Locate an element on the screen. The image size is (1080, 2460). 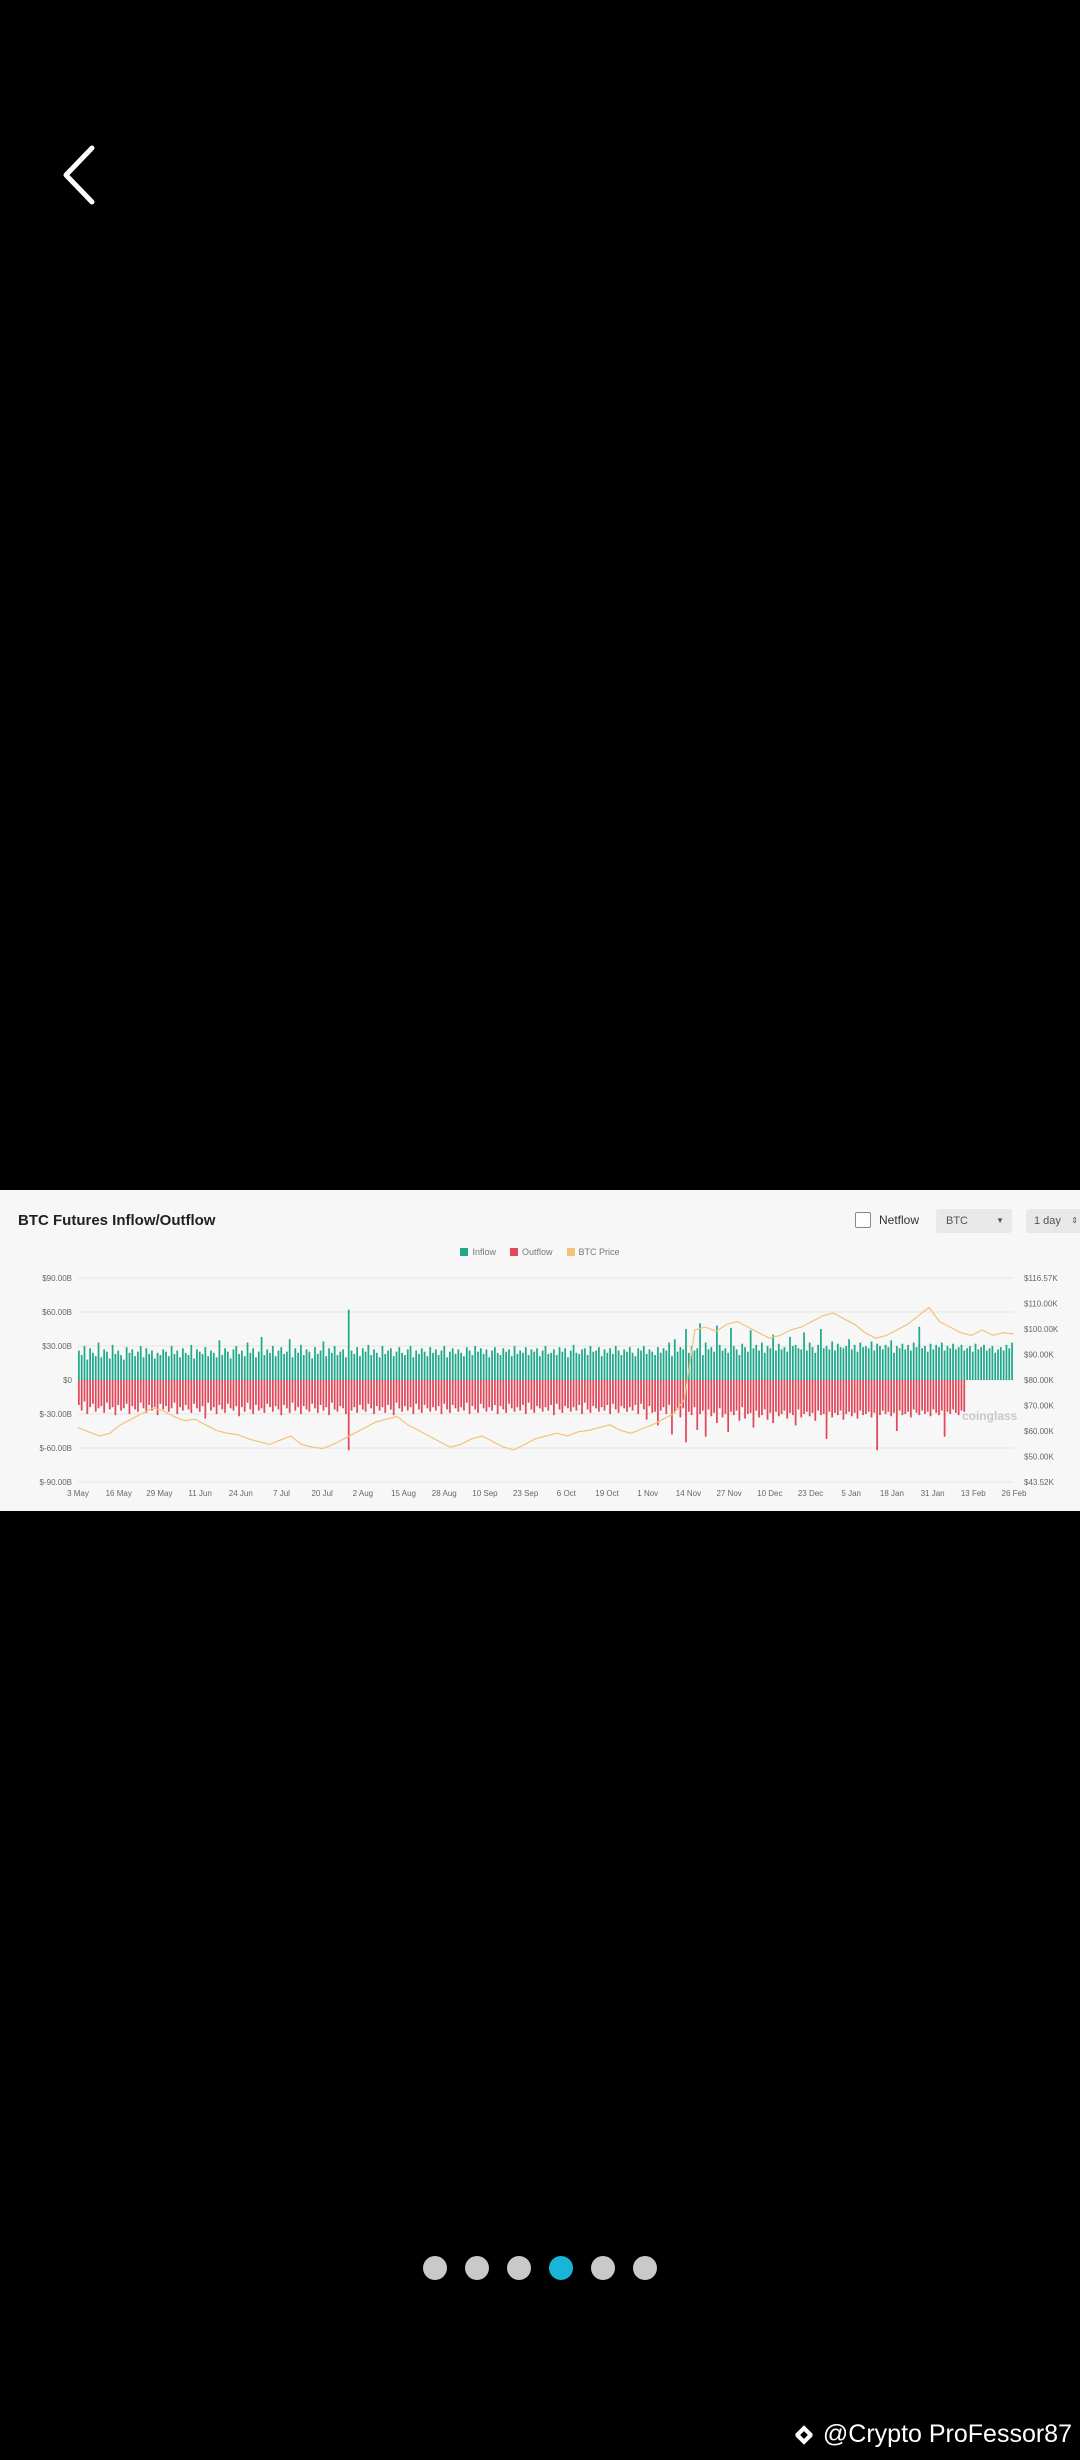
interval-select: 1 day ⇕ is located at coordinates (1053, 1221).